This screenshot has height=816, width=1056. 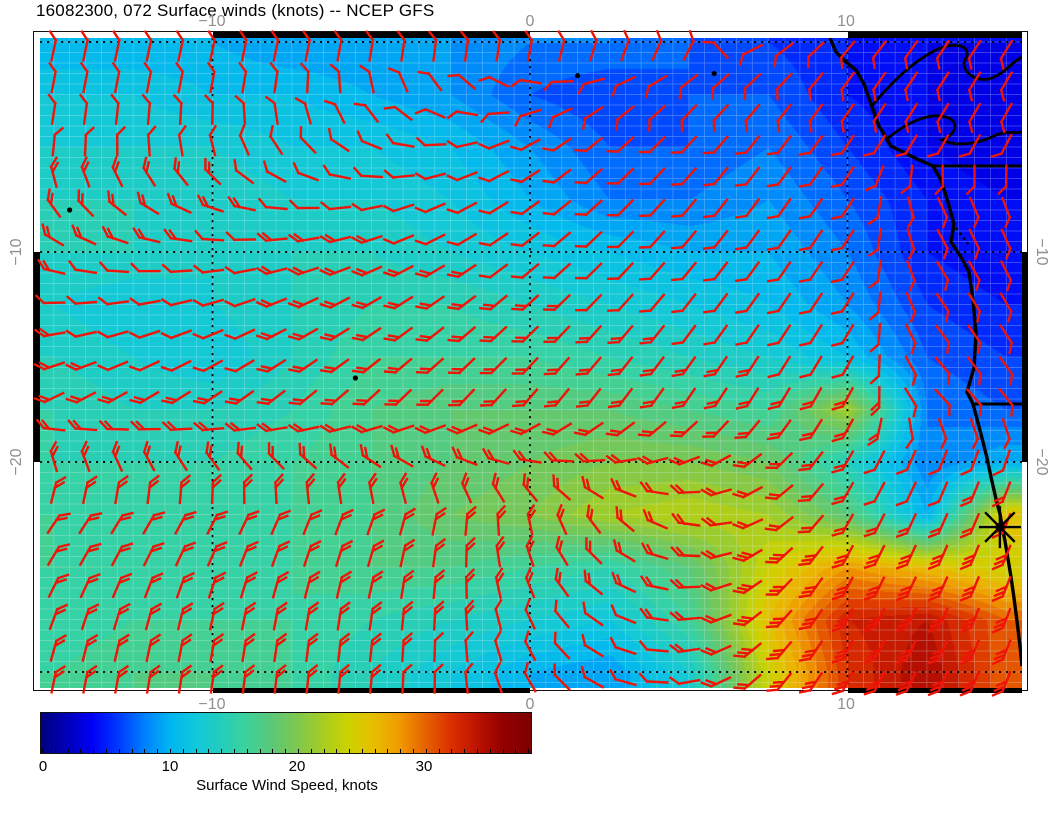 I want to click on colorbar-tick-label: 30, so click(x=424, y=766).